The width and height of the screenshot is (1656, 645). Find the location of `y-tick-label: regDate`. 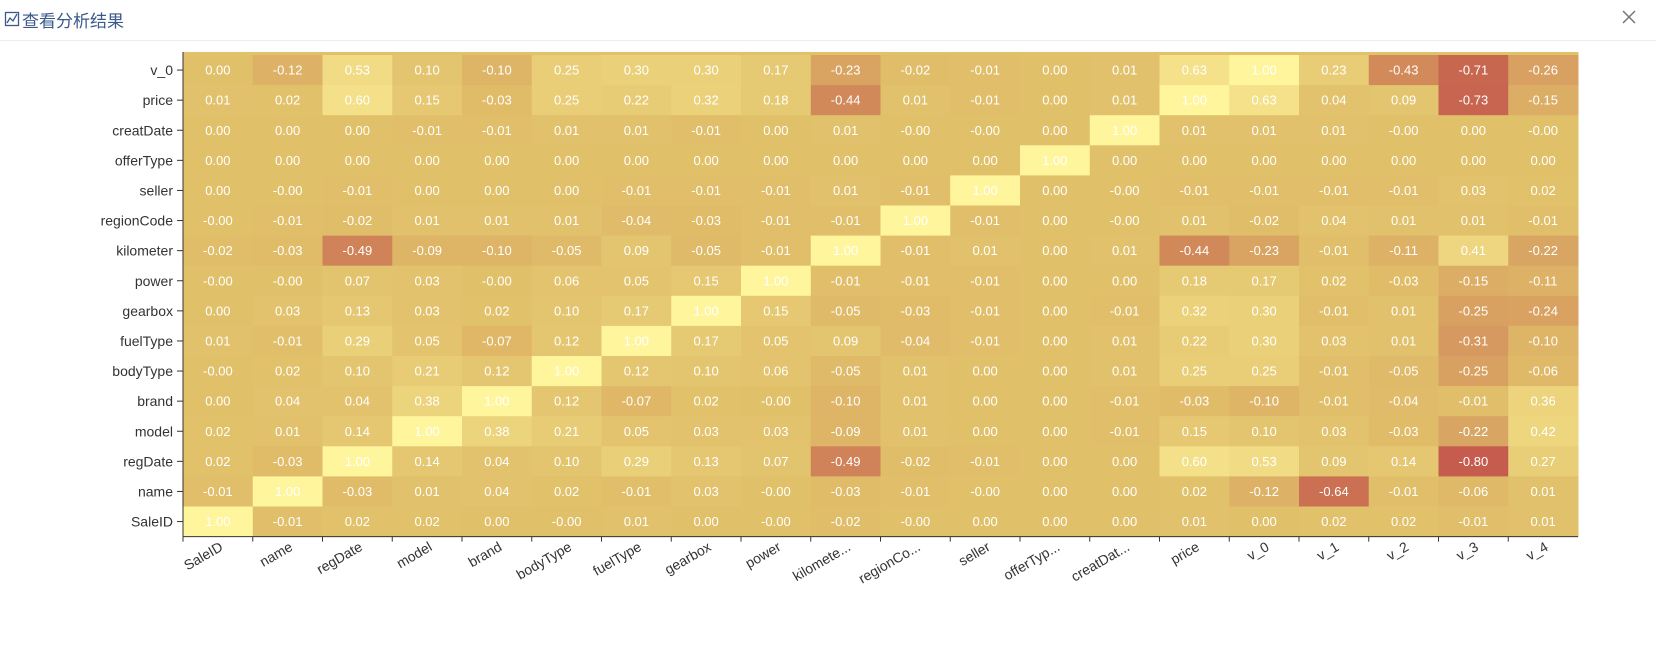

y-tick-label: regDate is located at coordinates (148, 461).